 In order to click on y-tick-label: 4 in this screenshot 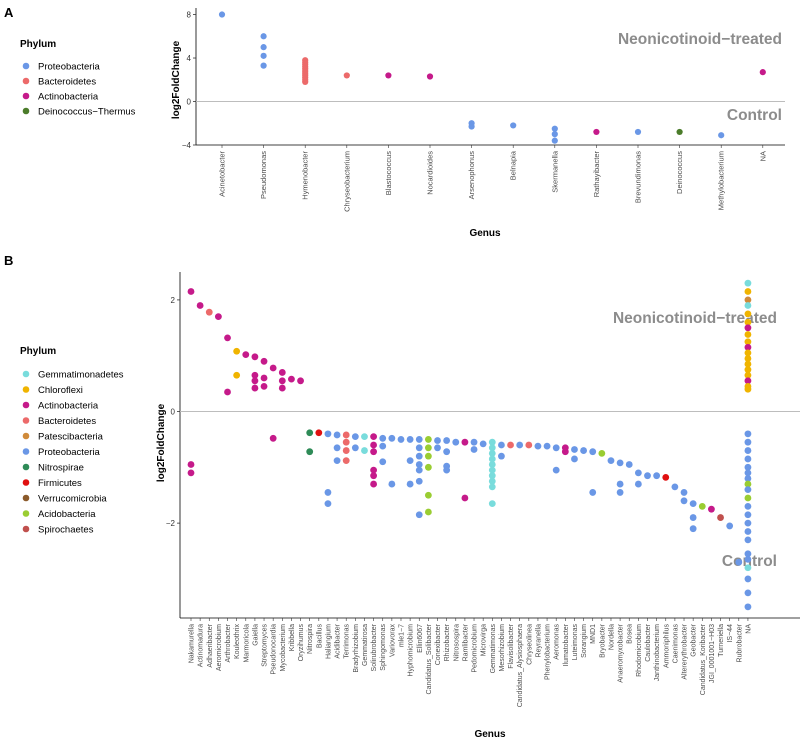, I will do `click(189, 58)`.